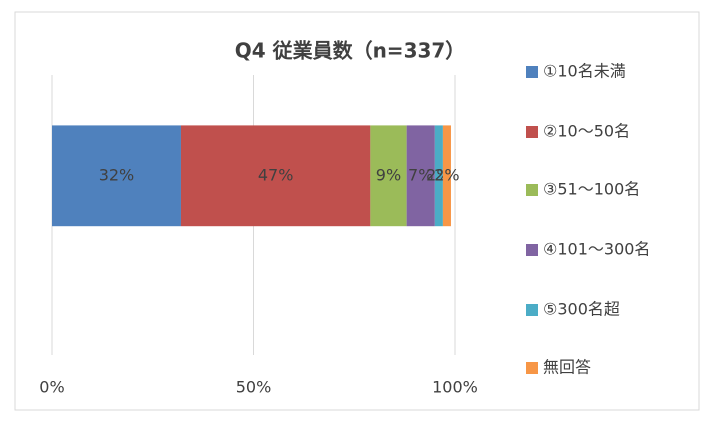 The height and width of the screenshot is (421, 711). What do you see at coordinates (596, 249) in the screenshot?
I see `legend-label: ④101〜300名` at bounding box center [596, 249].